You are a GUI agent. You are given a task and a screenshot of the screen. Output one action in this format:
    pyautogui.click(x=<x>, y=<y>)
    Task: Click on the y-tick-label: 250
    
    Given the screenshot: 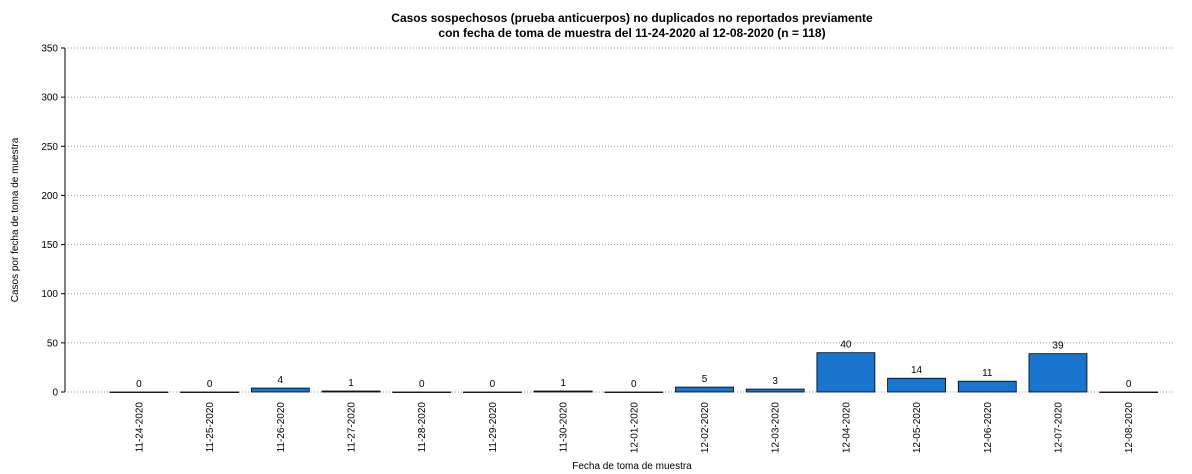 What is the action you would take?
    pyautogui.click(x=49, y=147)
    